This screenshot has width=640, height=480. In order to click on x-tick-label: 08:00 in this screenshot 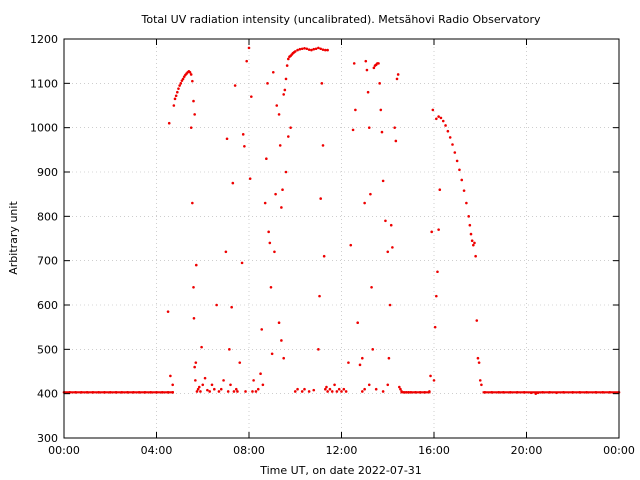, I will do `click(249, 450)`.